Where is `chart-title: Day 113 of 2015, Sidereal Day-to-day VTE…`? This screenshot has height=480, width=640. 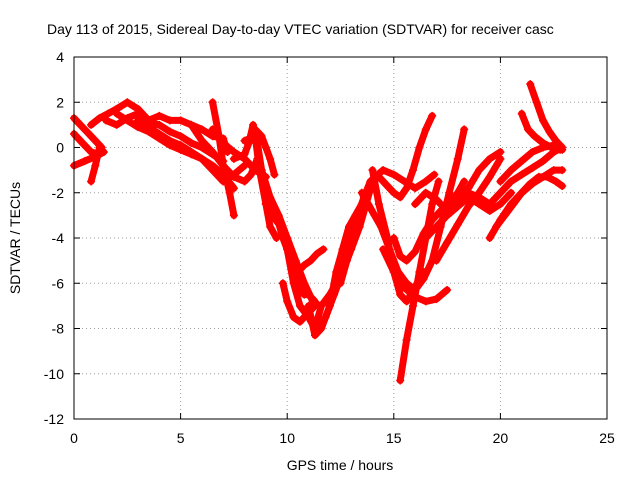 chart-title: Day 113 of 2015, Sidereal Day-to-day VTE… is located at coordinates (300, 29).